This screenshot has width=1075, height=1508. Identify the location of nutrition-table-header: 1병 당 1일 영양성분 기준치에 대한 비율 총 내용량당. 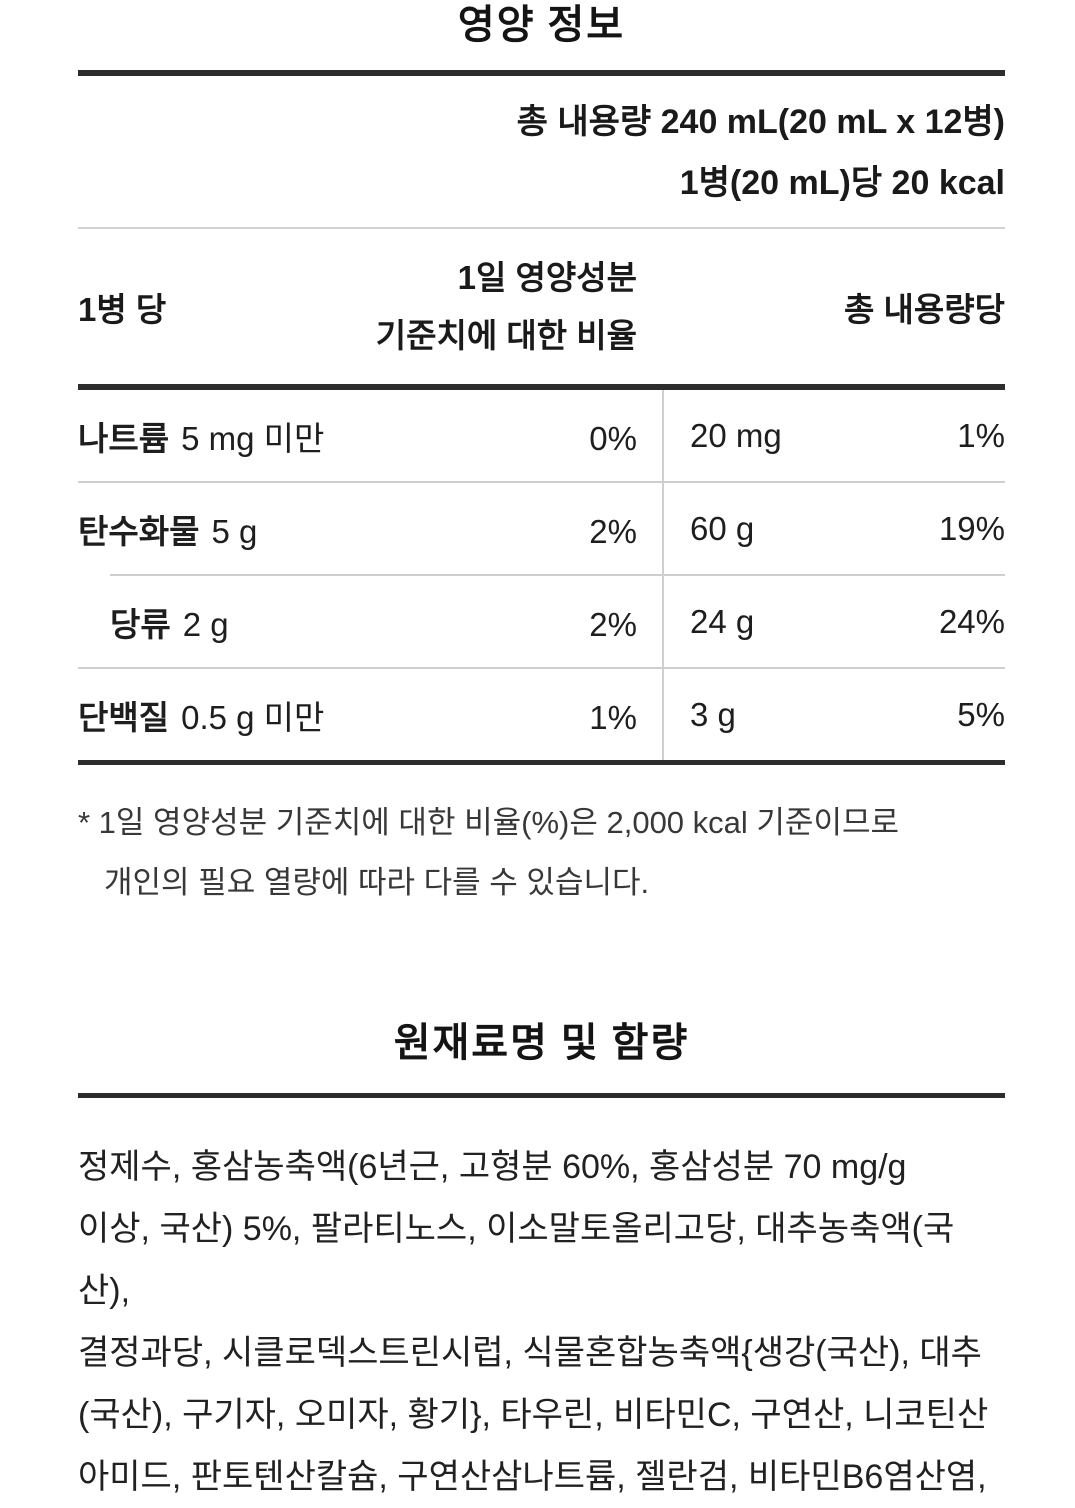
(541, 306).